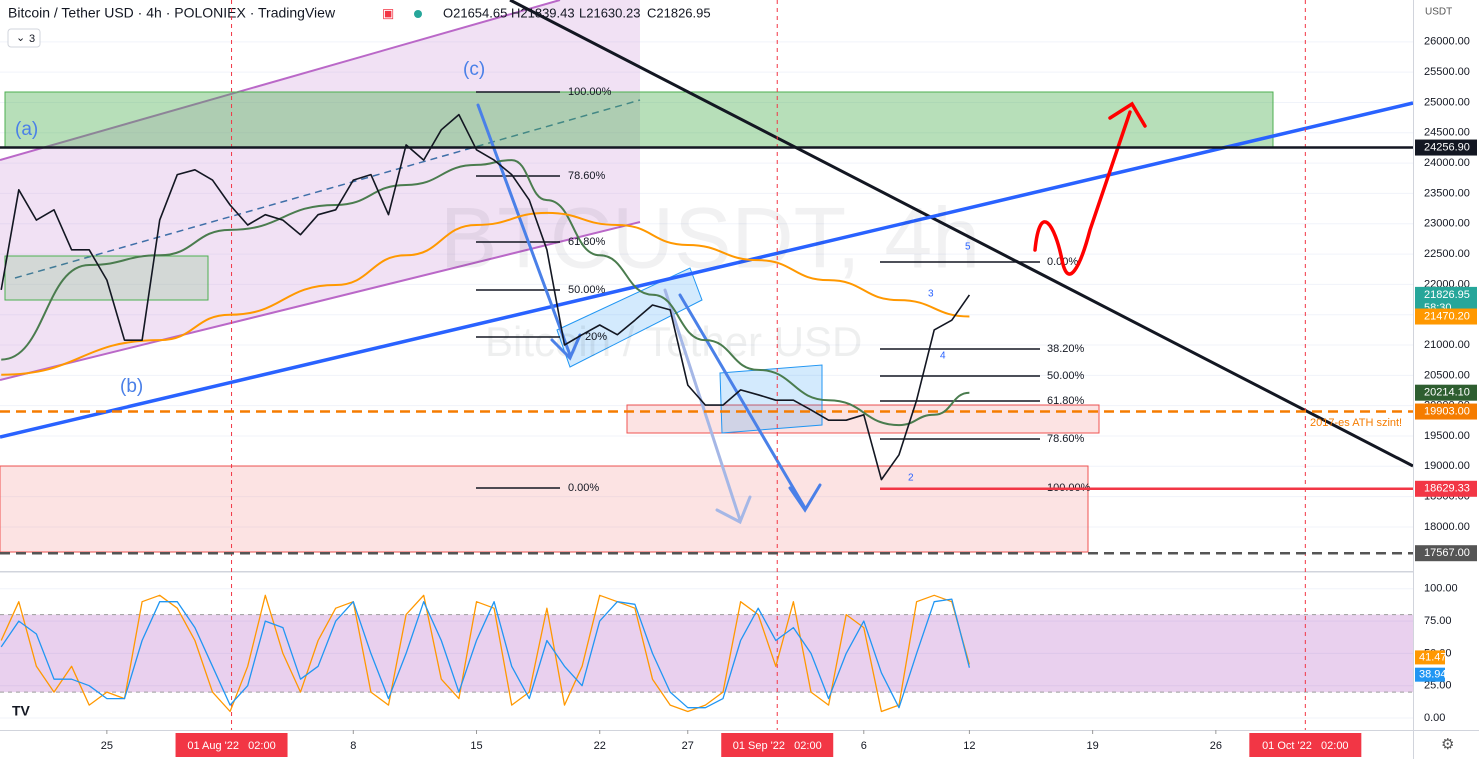 The width and height of the screenshot is (1479, 759). What do you see at coordinates (320, 301) in the screenshot?
I see `channel-lower` at bounding box center [320, 301].